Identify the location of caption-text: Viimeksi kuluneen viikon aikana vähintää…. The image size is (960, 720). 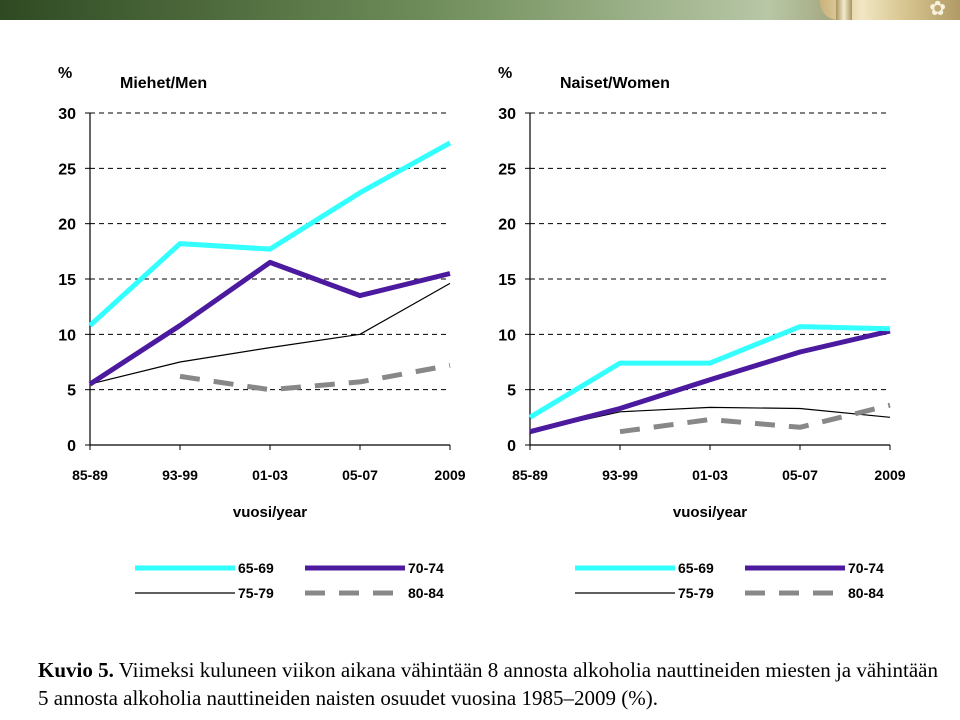
(488, 684).